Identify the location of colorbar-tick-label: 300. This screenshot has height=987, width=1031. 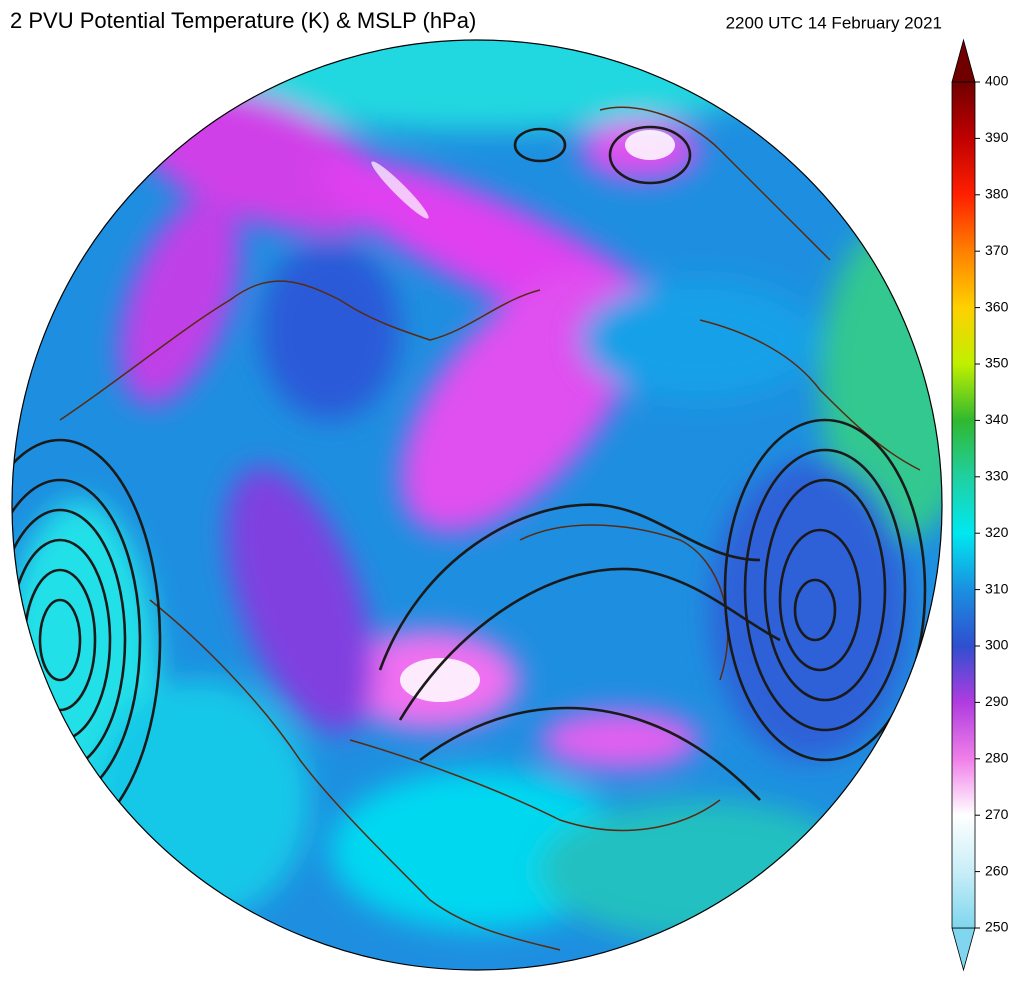
(997, 645).